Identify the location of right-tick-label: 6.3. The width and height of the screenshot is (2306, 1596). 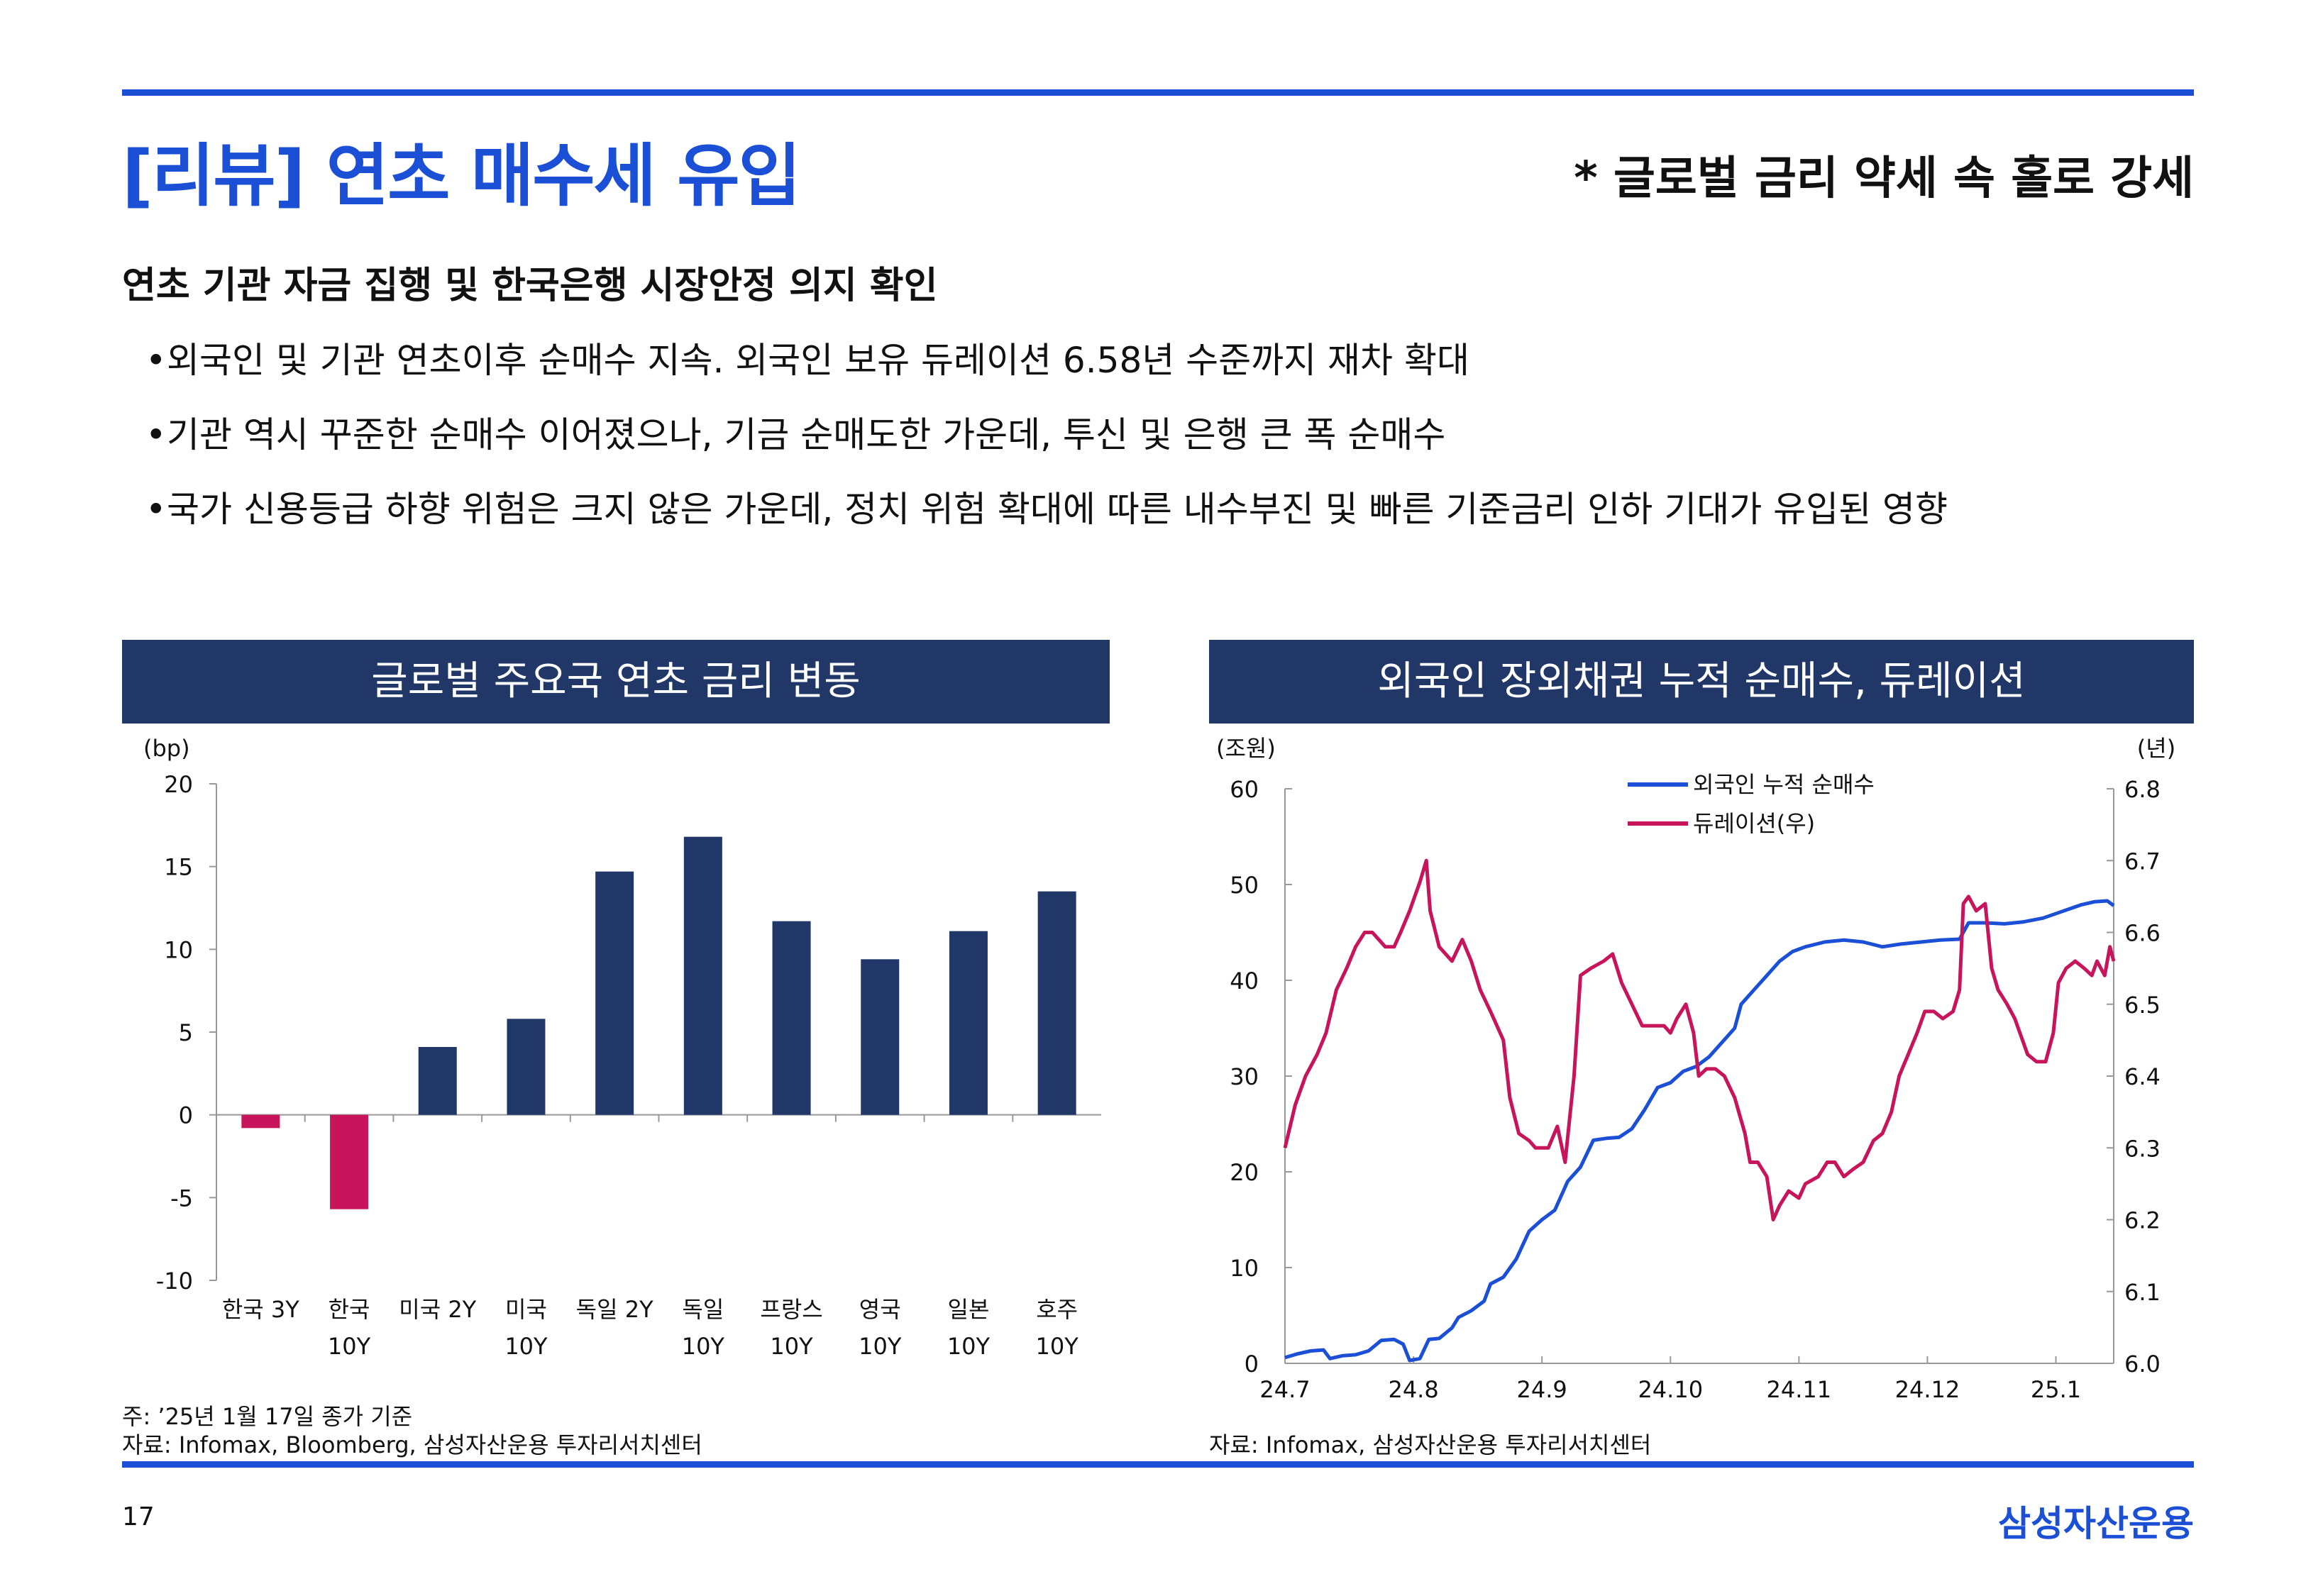
(2142, 1148).